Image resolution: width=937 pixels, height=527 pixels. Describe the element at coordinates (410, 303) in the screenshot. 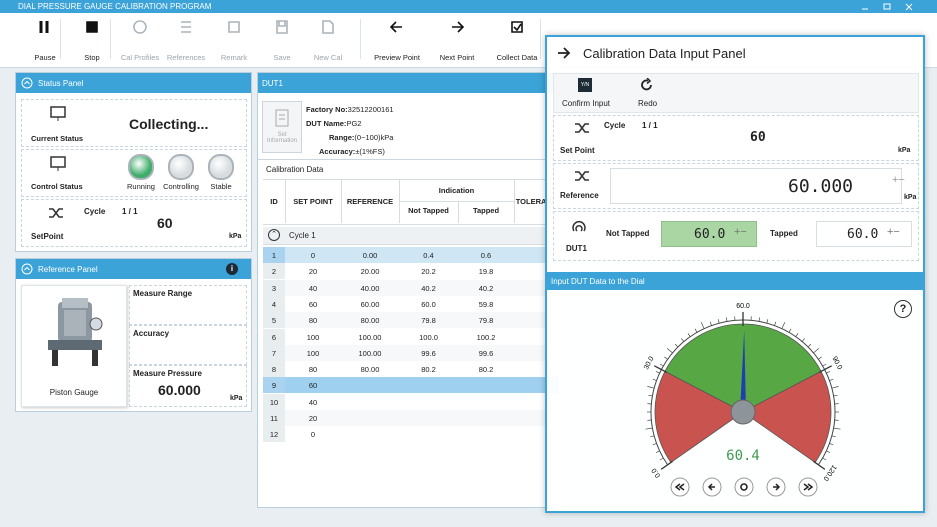

I see `table-row: 4 60 60.00 60.0 59.8` at that location.